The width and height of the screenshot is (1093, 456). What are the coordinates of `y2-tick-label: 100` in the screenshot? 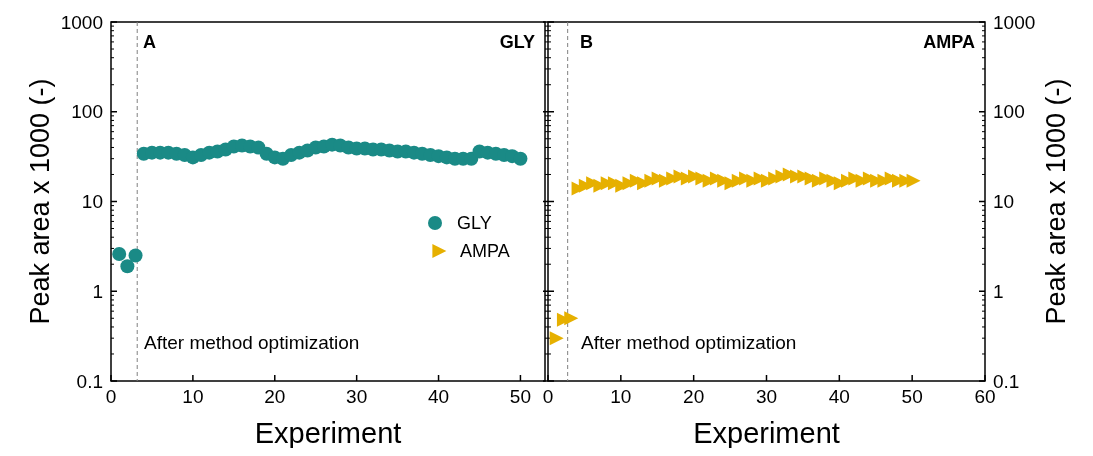 It's located at (1009, 112).